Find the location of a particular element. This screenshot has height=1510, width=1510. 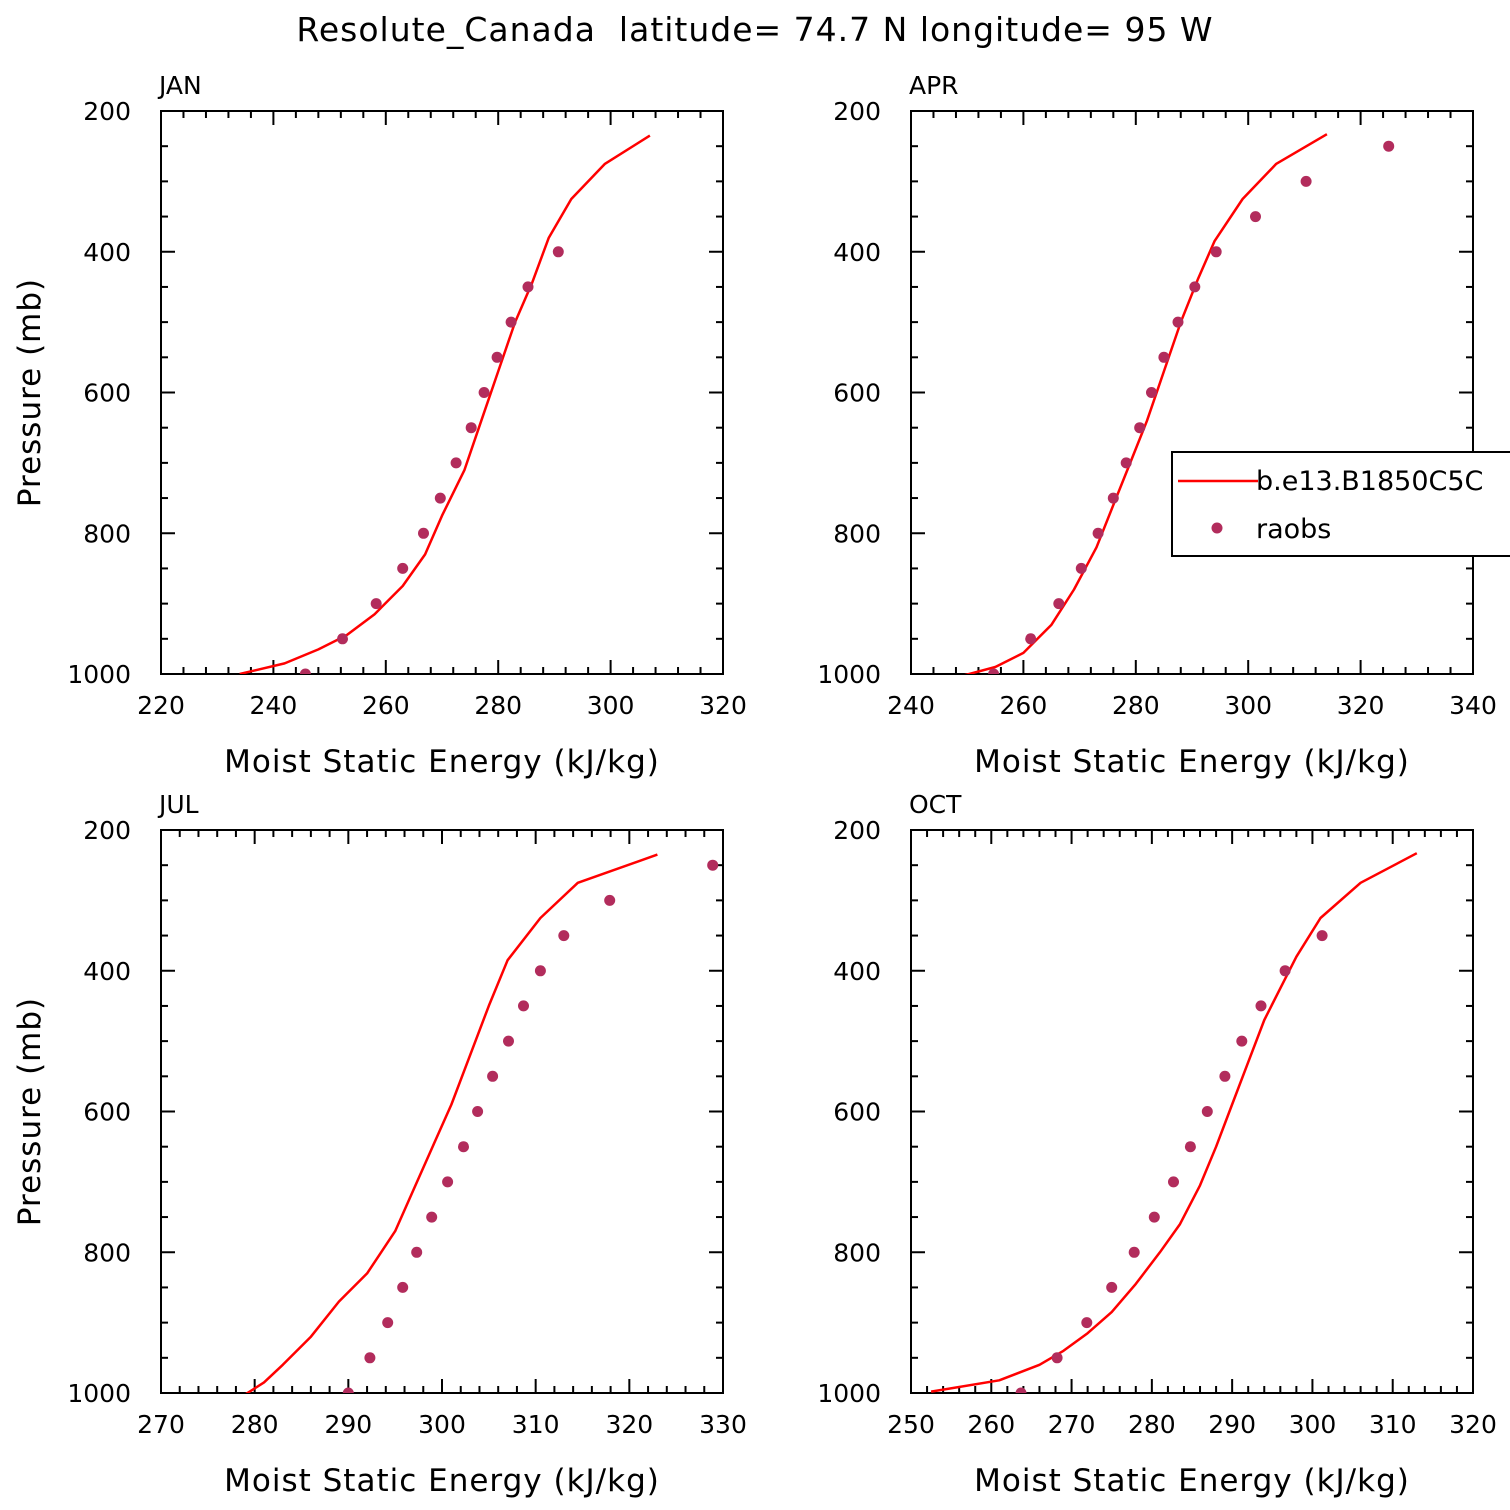

panel-label: JAN is located at coordinates (179, 85).